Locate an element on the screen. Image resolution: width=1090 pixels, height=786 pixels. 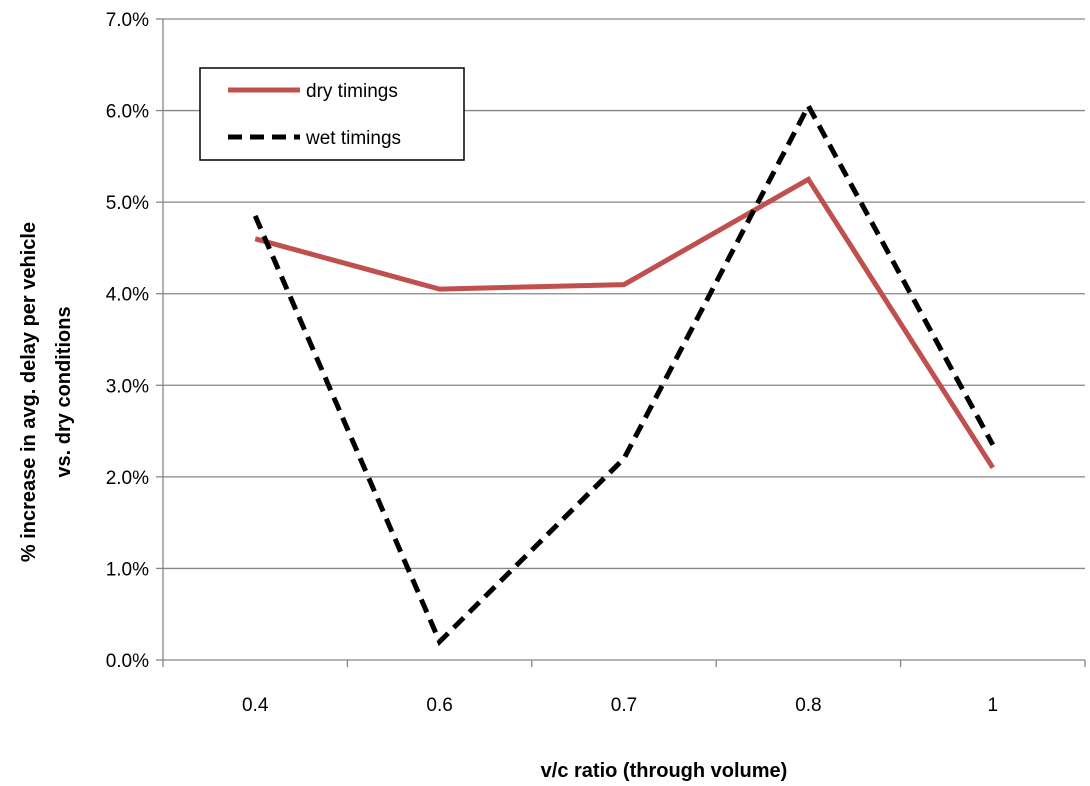
y-tick-label: 3.0% is located at coordinates (127, 386).